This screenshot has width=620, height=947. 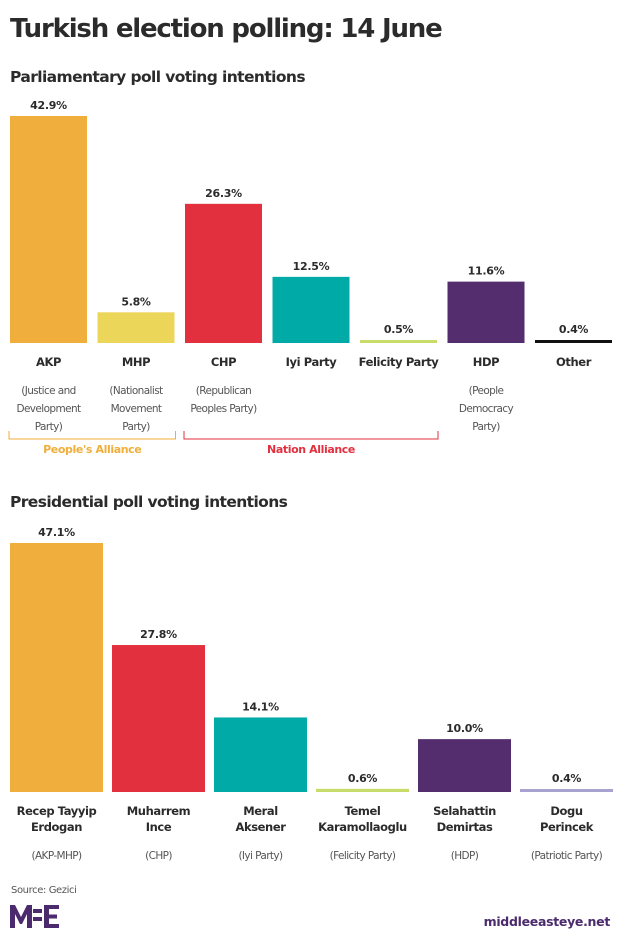 What do you see at coordinates (312, 362) in the screenshot?
I see `category-label: Iyi Party` at bounding box center [312, 362].